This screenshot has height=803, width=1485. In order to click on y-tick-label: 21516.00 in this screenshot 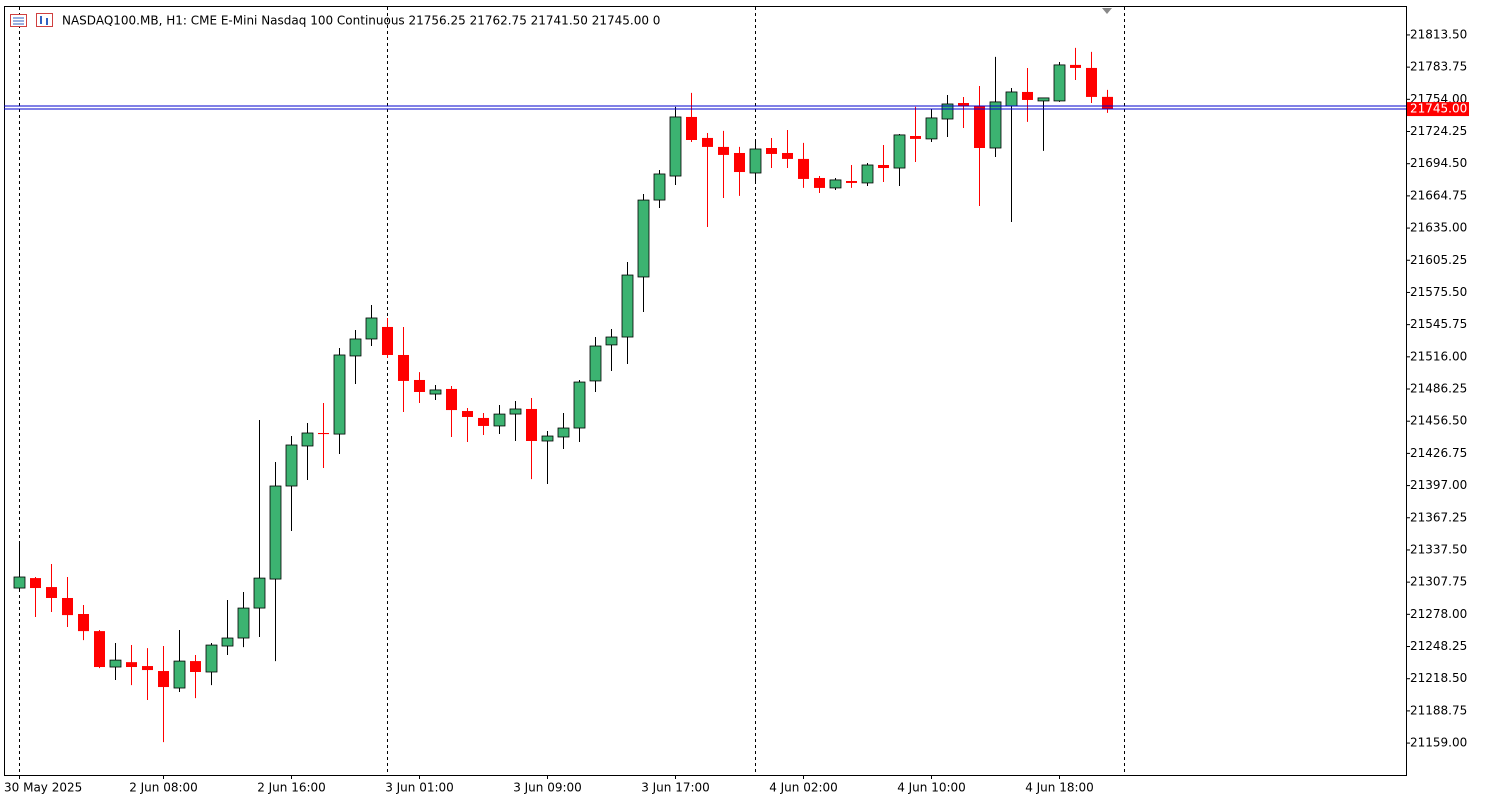, I will do `click(1438, 356)`.